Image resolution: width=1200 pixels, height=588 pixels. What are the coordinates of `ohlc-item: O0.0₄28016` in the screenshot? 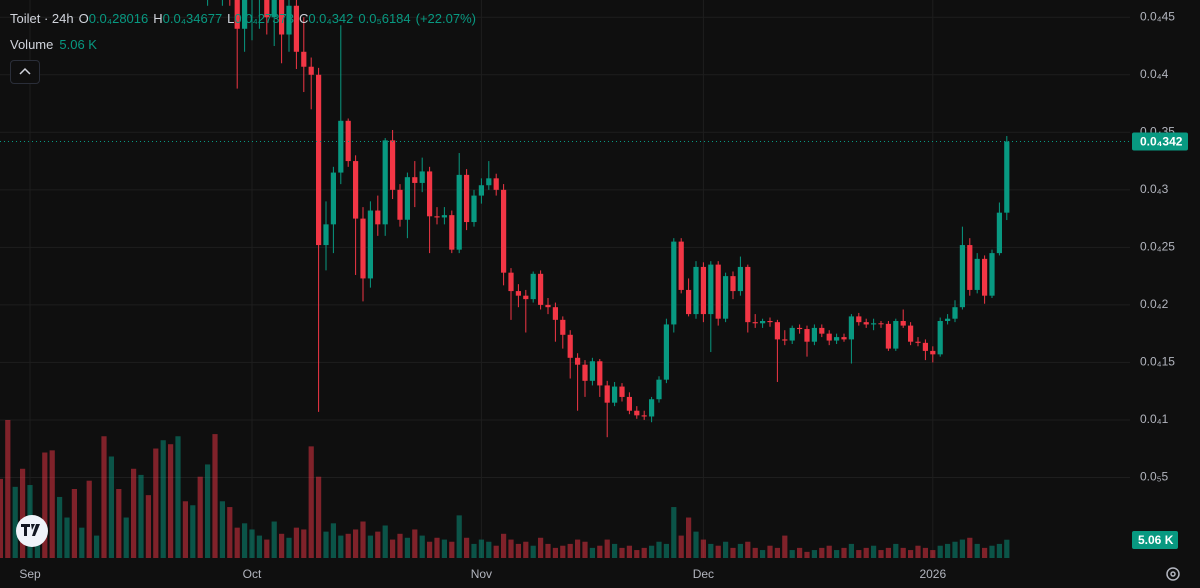 It's located at (114, 18).